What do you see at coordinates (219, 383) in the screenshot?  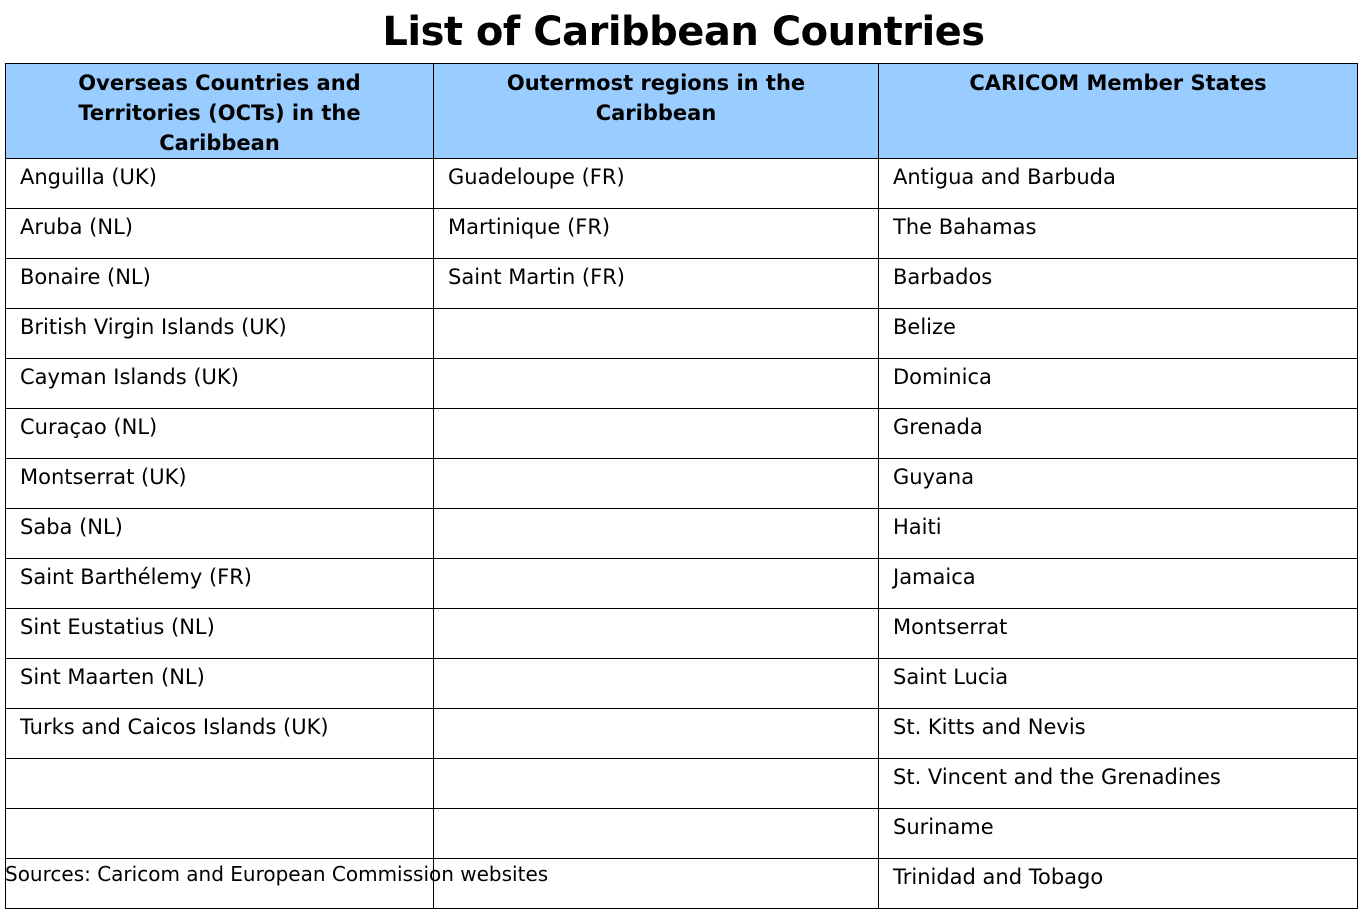 I see `oct-cell: Cayman Islands (UK)` at bounding box center [219, 383].